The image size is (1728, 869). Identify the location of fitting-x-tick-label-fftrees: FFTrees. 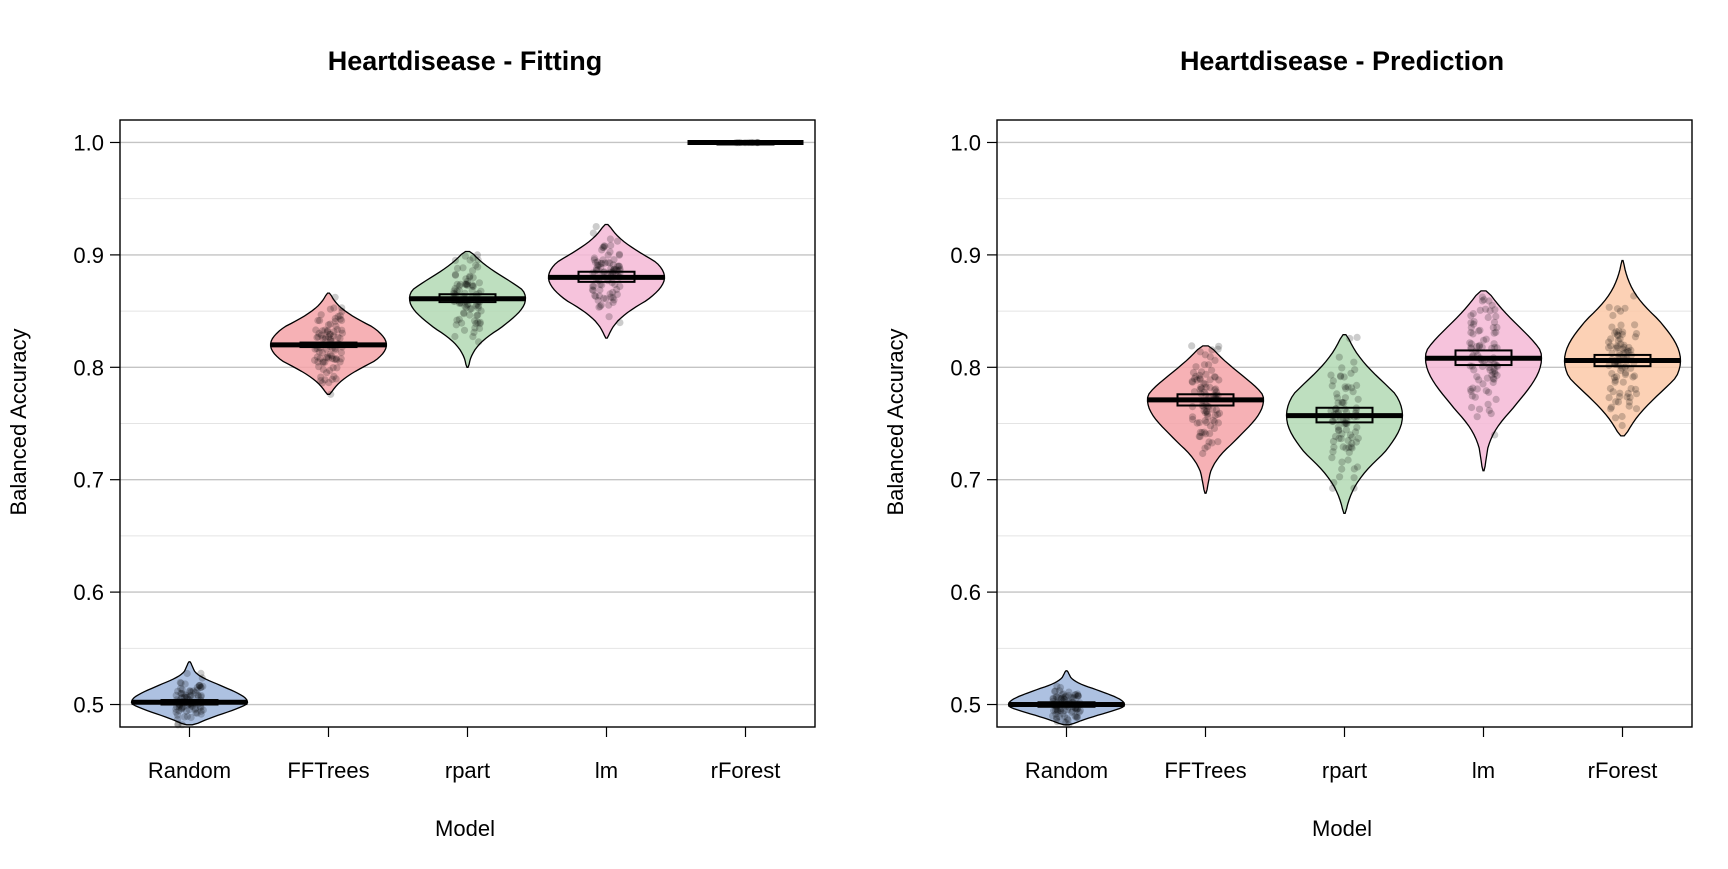
(328, 770).